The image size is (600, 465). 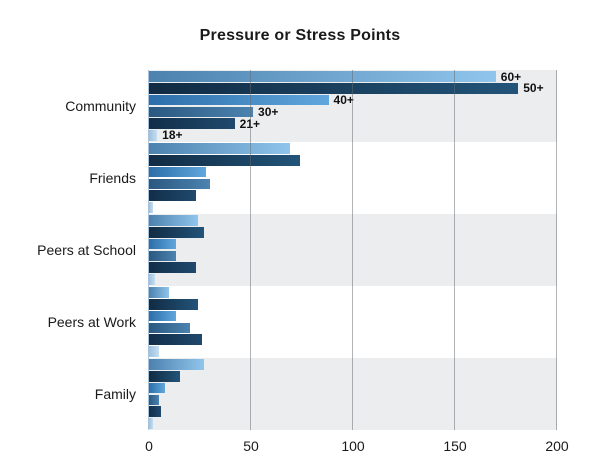 I want to click on bar-community-50plus, so click(x=334, y=88).